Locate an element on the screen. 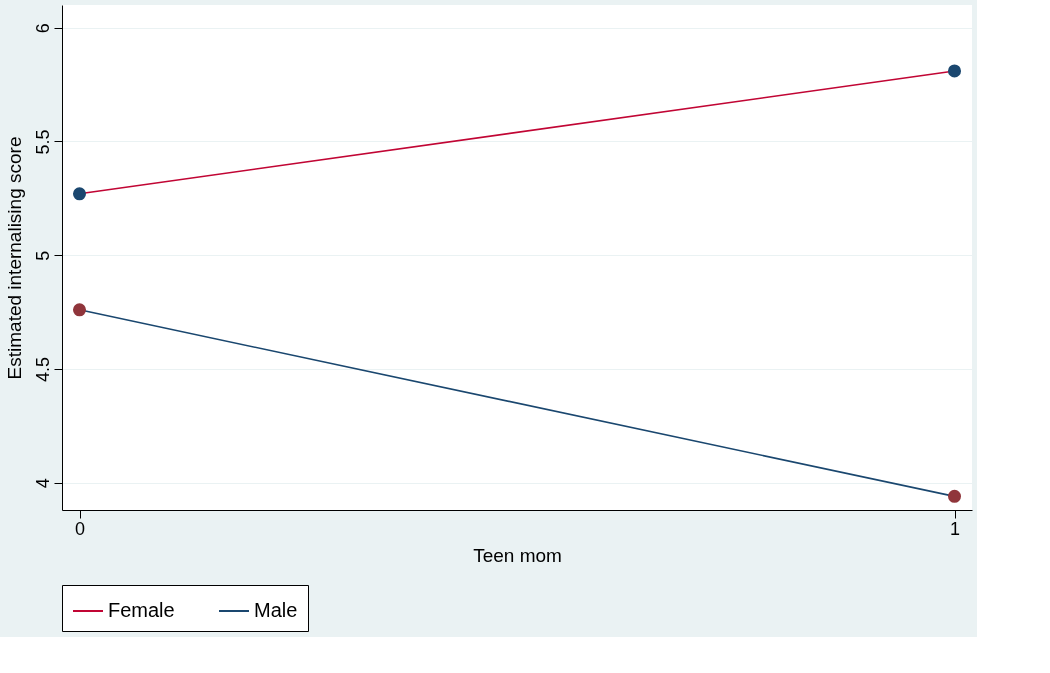 The height and width of the screenshot is (673, 1050). y-axis-title: Estimated internalising score is located at coordinates (14, 258).